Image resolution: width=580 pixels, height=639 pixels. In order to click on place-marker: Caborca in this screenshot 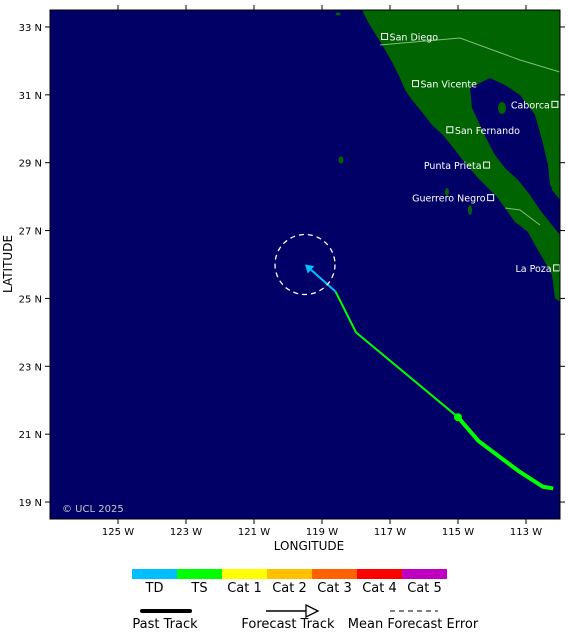, I will do `click(535, 105)`.